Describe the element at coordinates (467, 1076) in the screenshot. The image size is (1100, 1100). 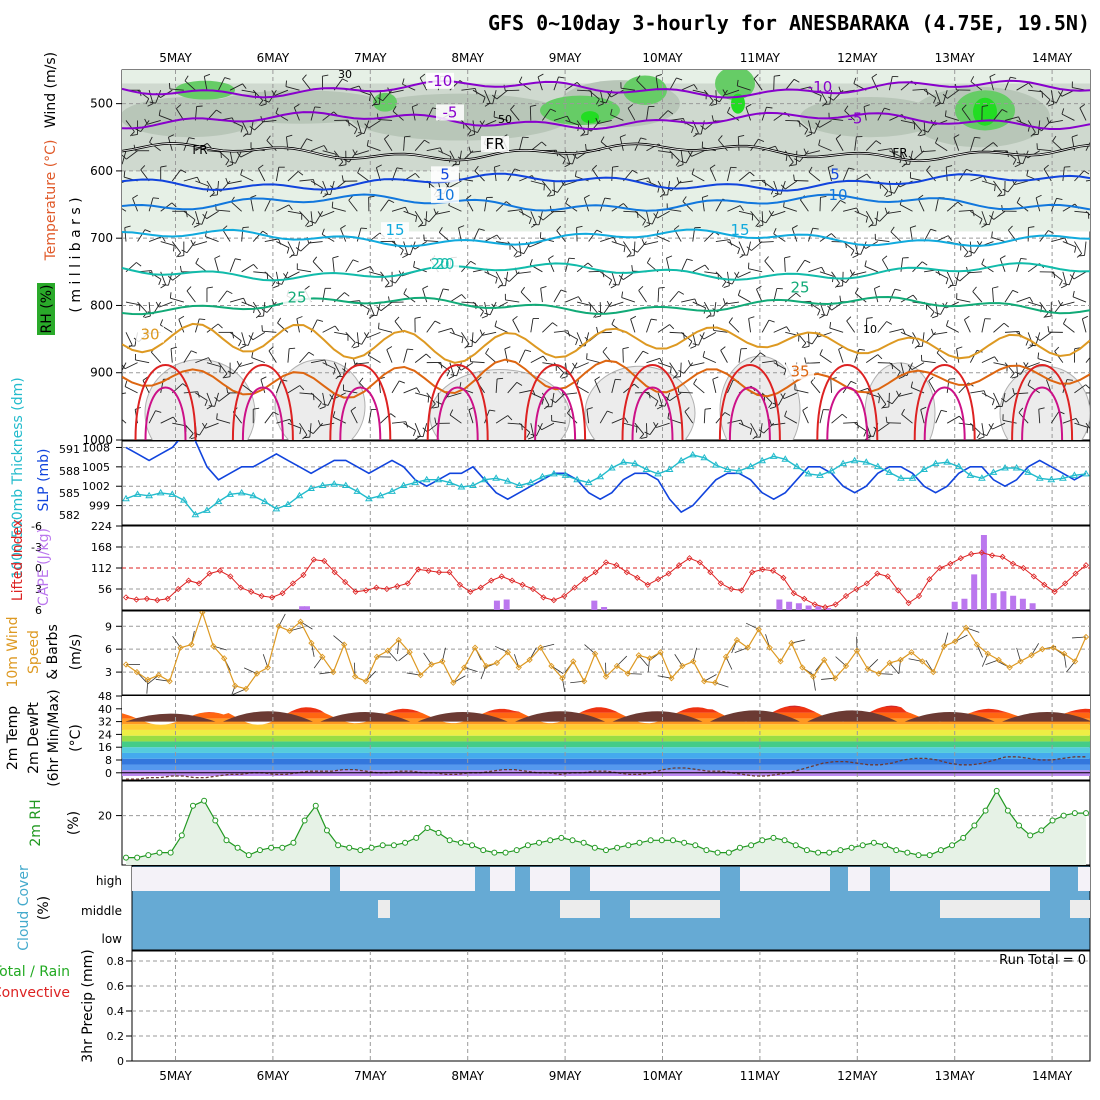
I see `bottom-day-label: 8MAY` at that location.